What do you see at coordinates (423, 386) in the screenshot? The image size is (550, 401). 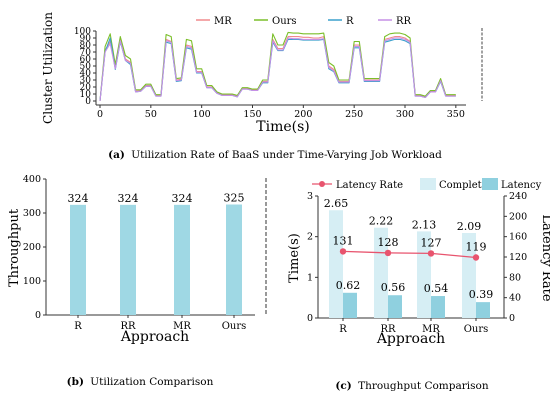 I see `caption-c-text: Throughput Comparison` at bounding box center [423, 386].